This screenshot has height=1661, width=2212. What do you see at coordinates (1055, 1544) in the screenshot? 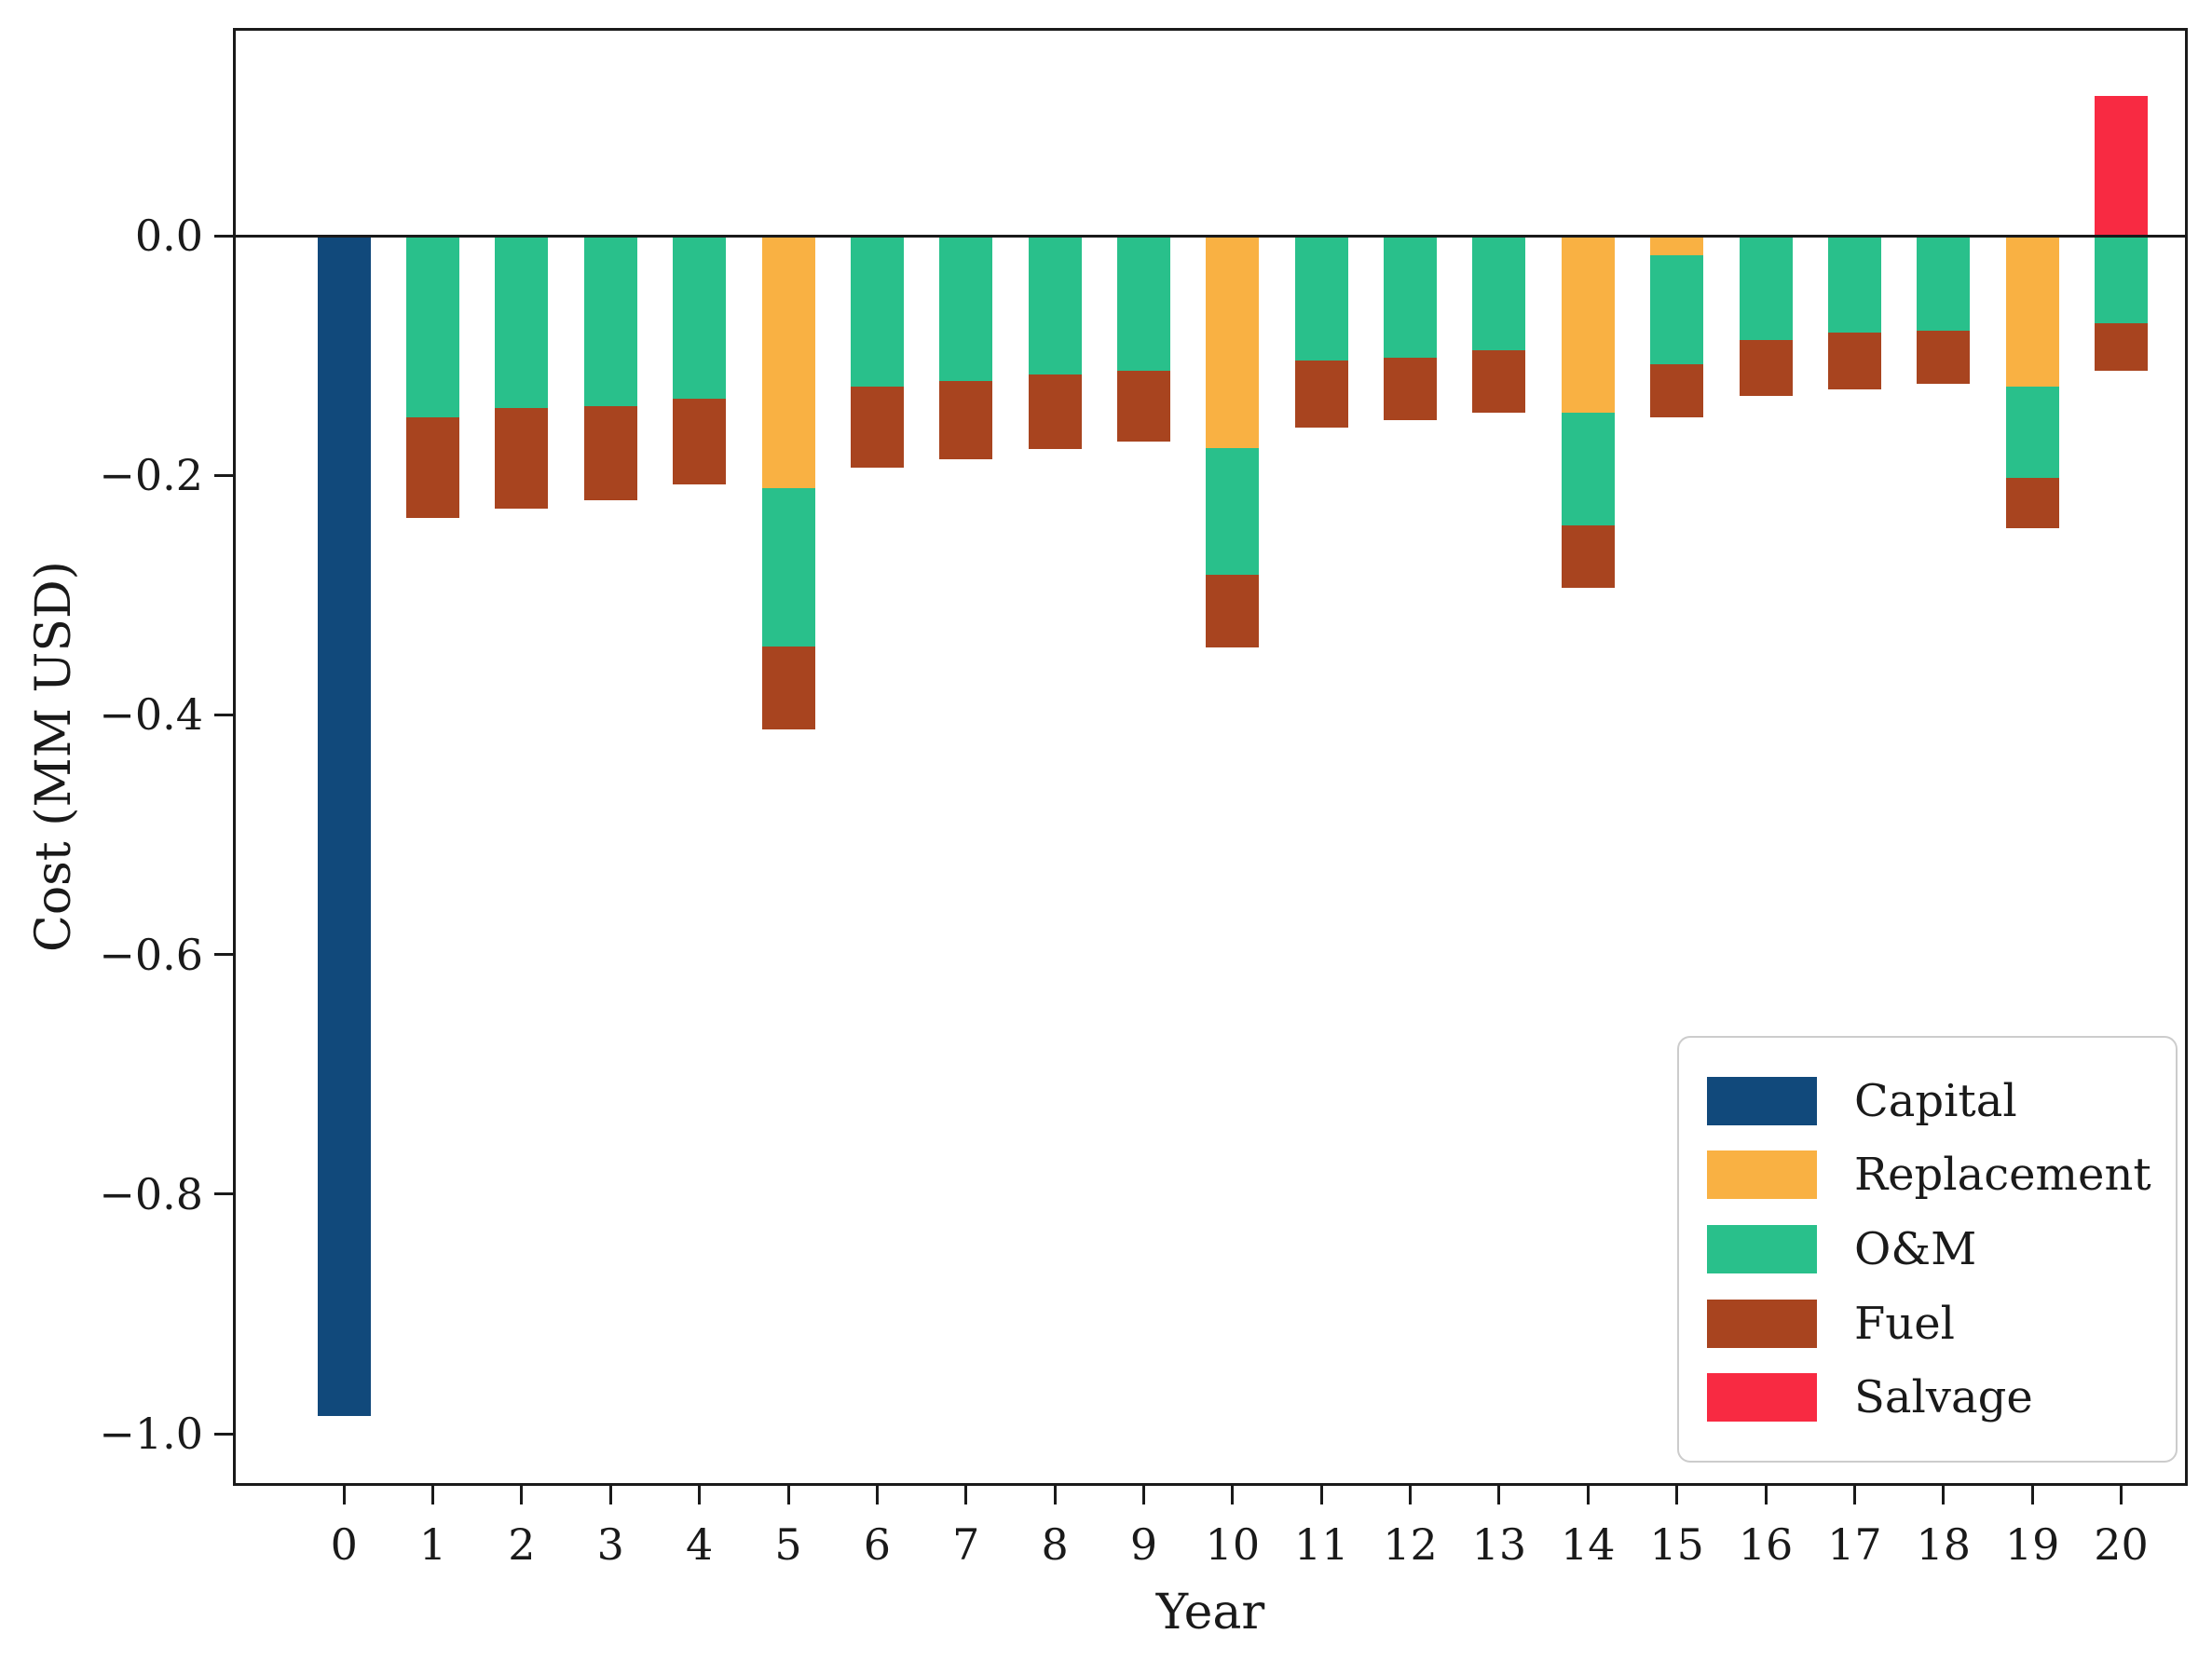
I see `x-tick-label-8: 8` at bounding box center [1055, 1544].